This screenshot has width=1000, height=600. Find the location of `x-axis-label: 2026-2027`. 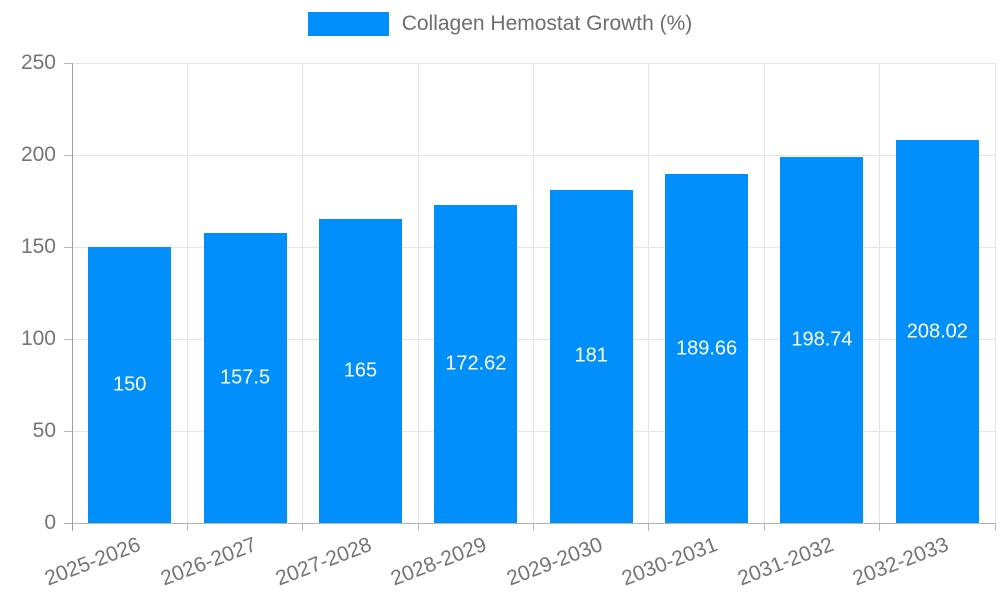

x-axis-label: 2026-2027 is located at coordinates (208, 562).